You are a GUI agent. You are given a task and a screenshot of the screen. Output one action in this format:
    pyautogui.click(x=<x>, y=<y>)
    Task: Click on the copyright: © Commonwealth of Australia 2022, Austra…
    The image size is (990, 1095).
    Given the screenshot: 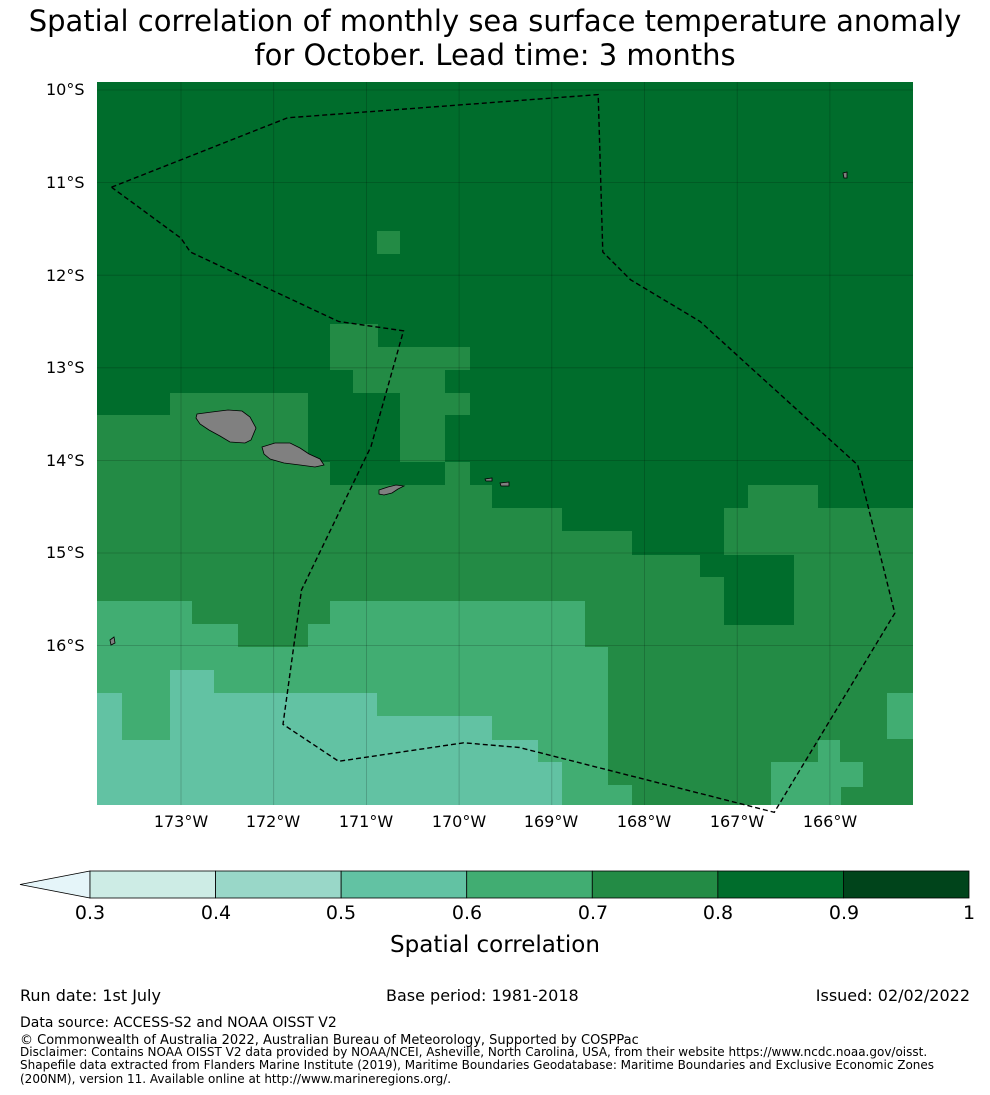 What is the action you would take?
    pyautogui.click(x=329, y=1040)
    